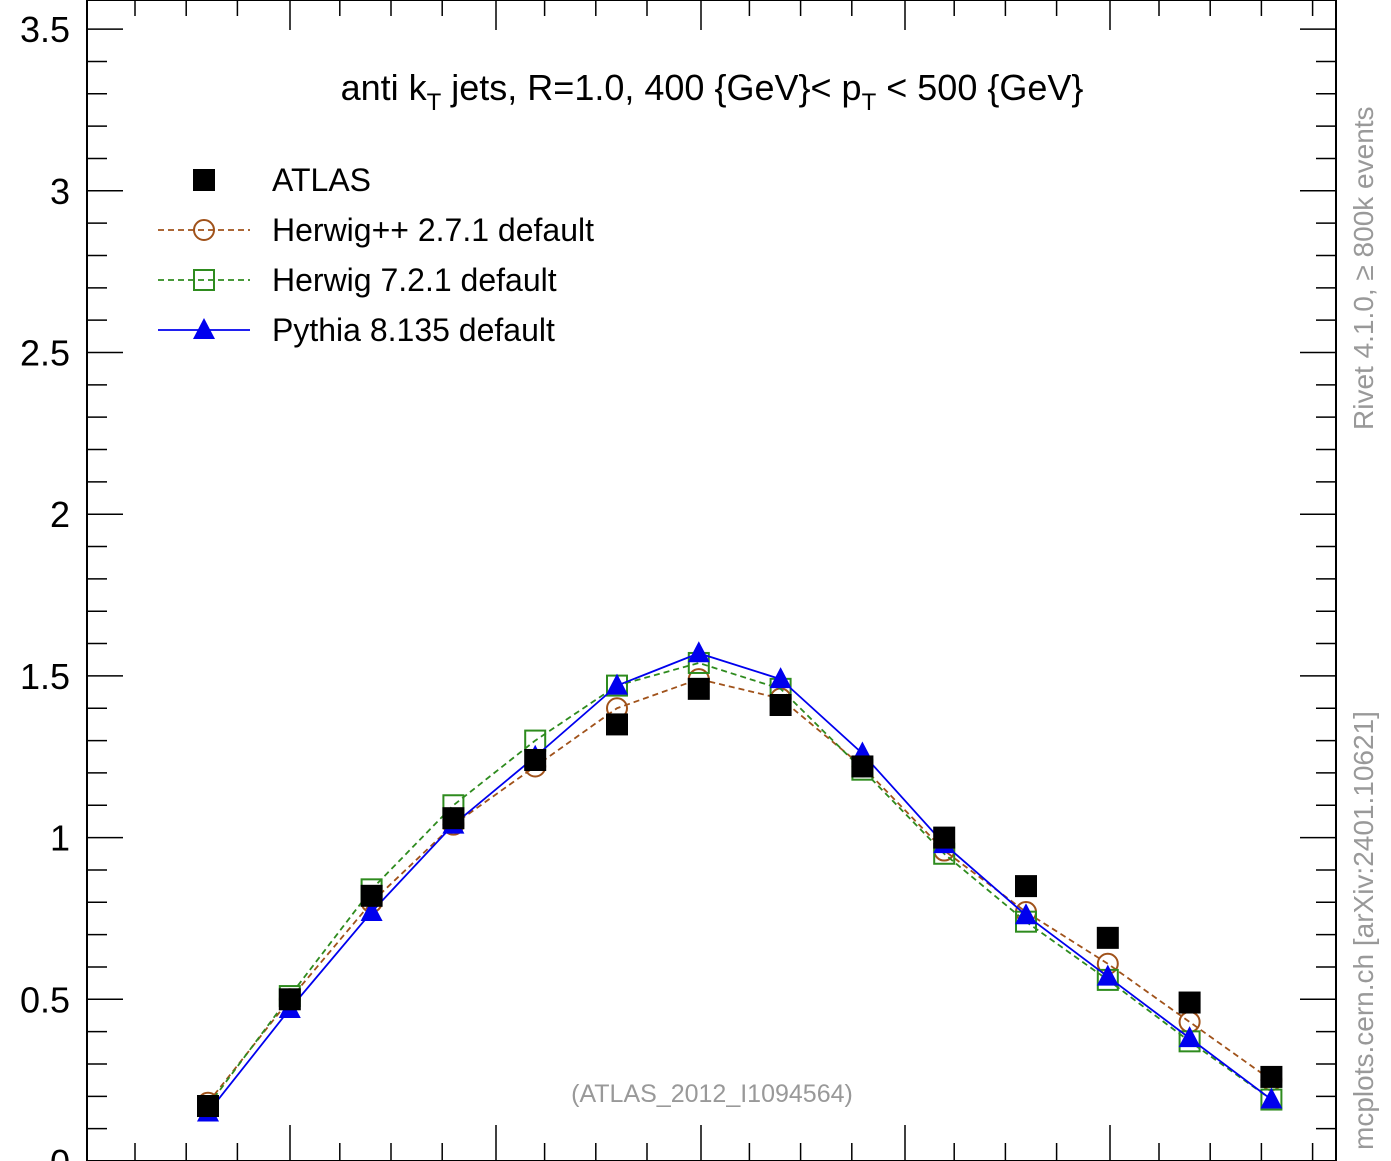 Image resolution: width=1391 pixels, height=1161 pixels. I want to click on legend-item: Herwig 7.2.1 default, so click(357, 280).